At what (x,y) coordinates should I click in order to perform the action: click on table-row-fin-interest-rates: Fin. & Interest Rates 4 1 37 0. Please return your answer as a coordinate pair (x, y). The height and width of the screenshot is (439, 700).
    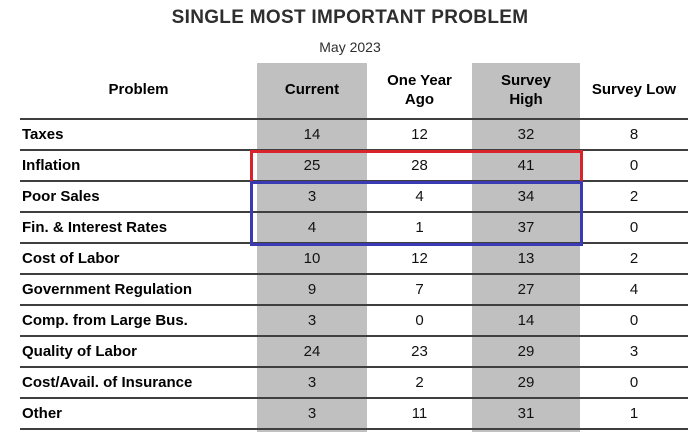
    Looking at the image, I should click on (354, 228).